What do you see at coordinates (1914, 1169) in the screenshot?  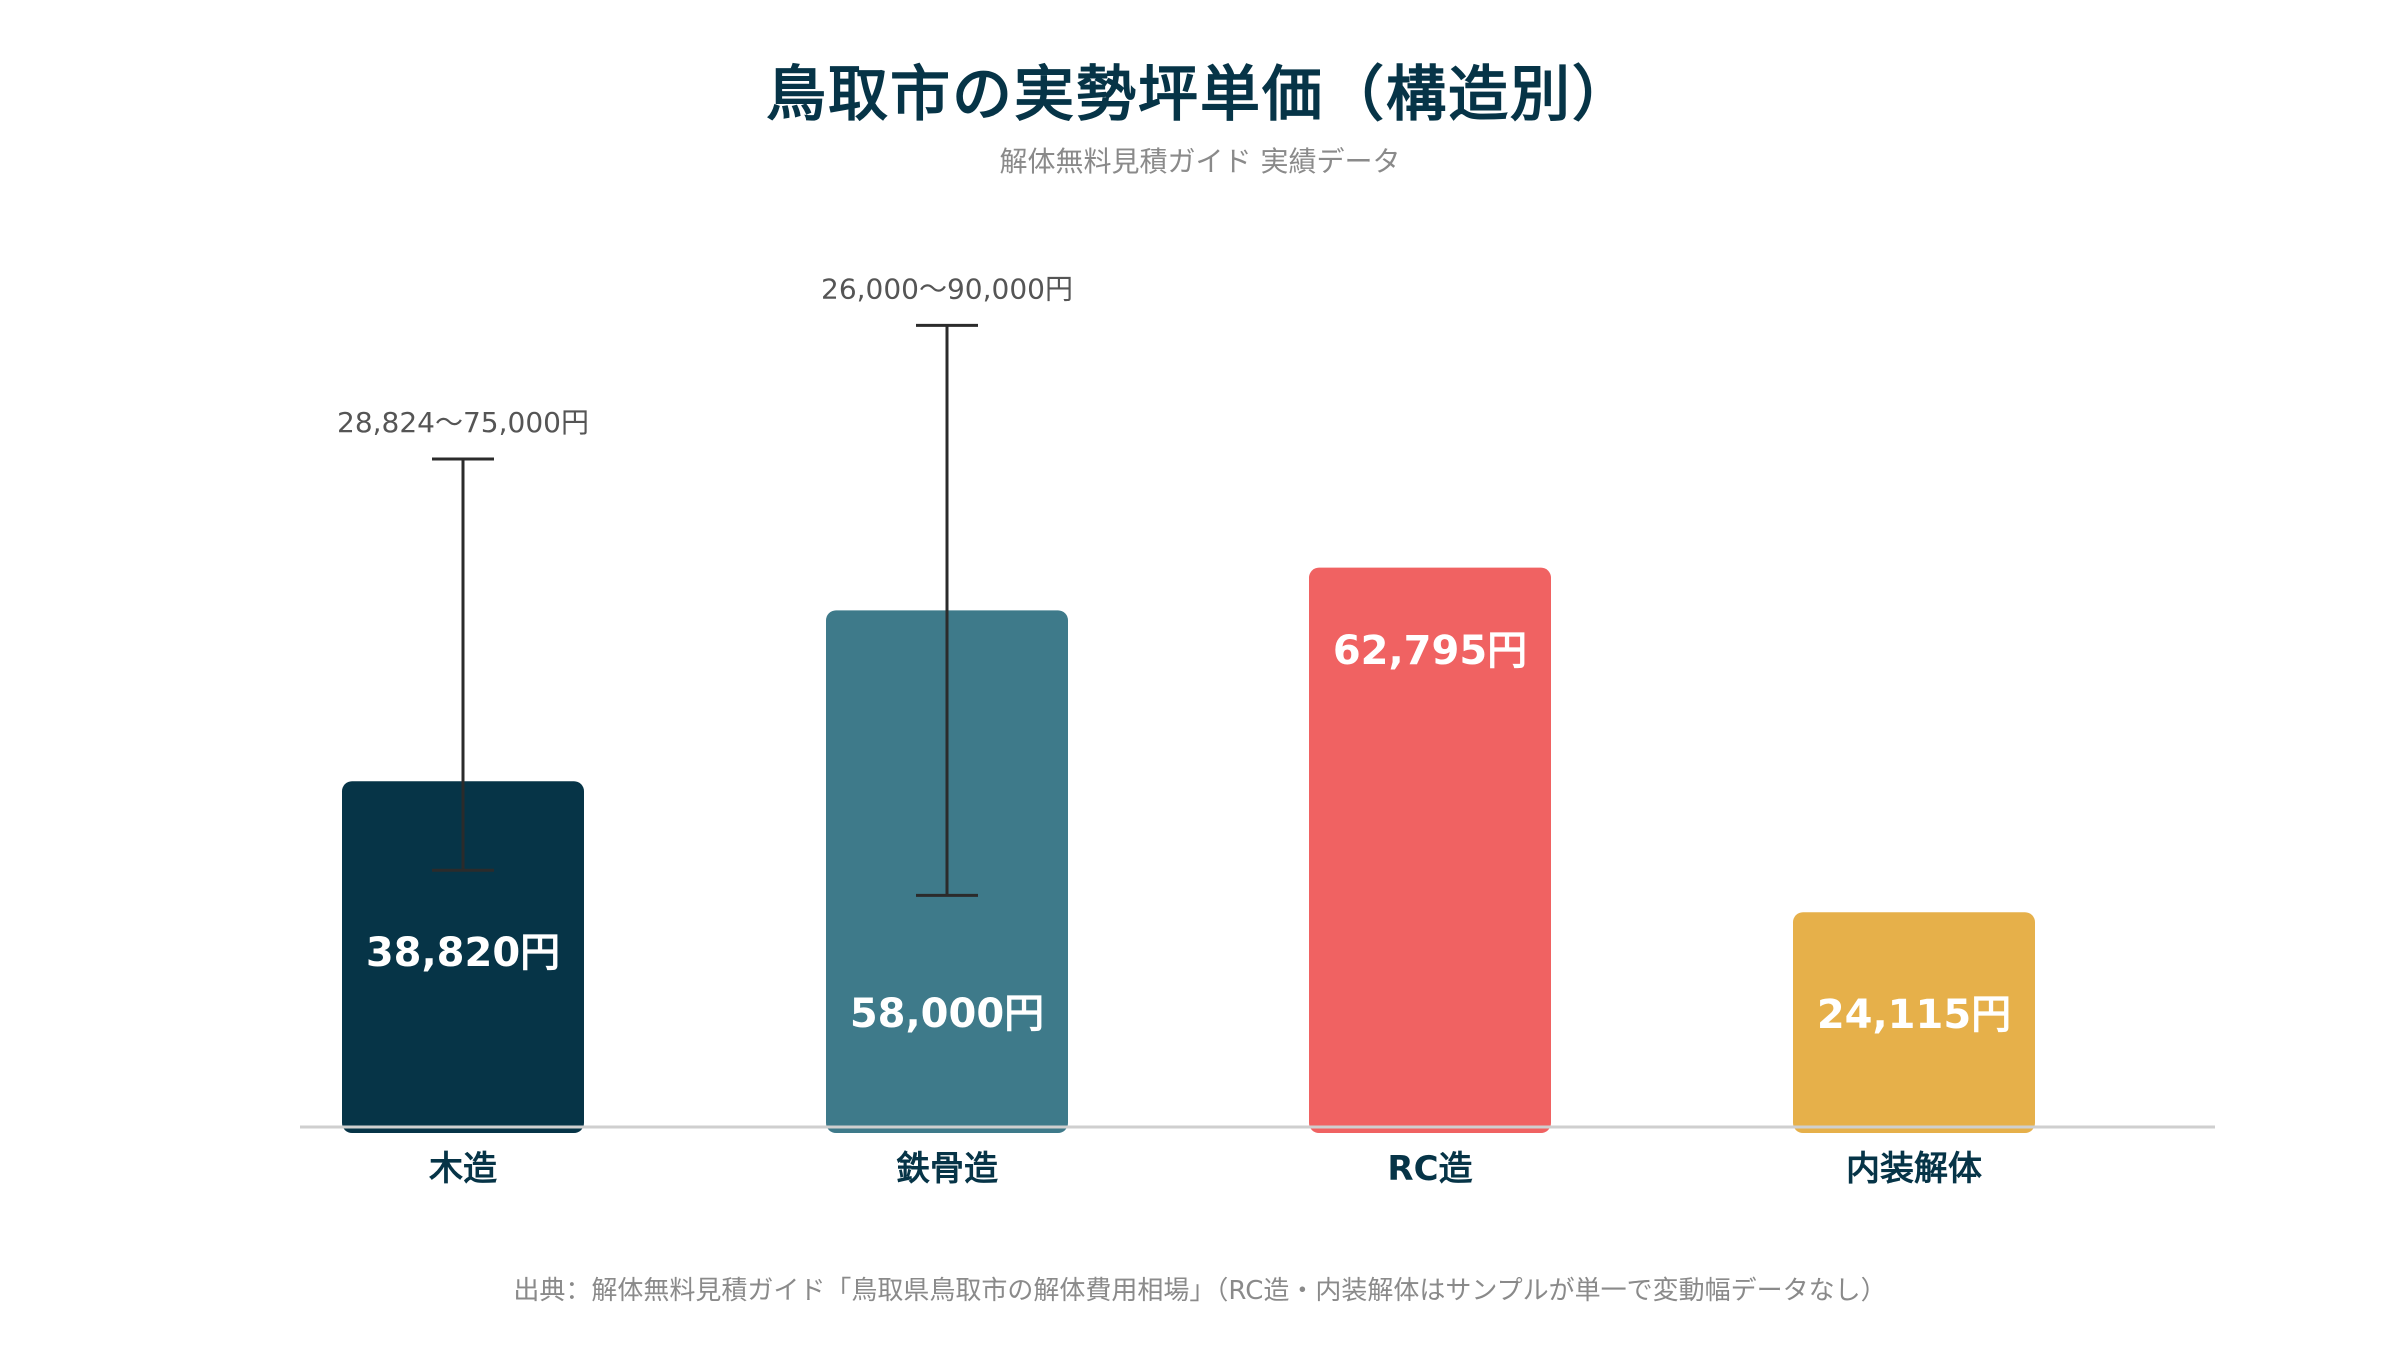 I see `category-label-4: 内装解体` at bounding box center [1914, 1169].